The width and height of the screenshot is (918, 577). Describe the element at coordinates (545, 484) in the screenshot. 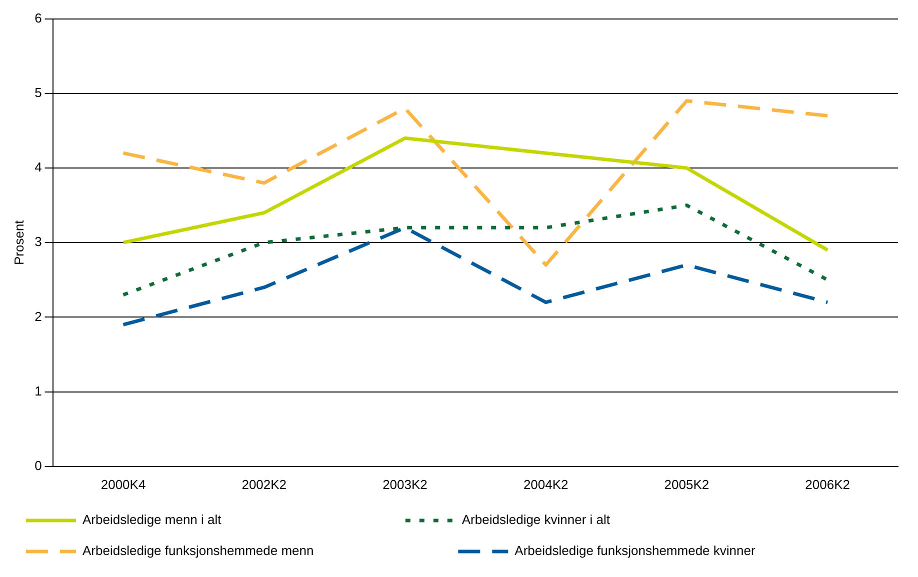

I see `x-tick-label: 2004K2` at that location.